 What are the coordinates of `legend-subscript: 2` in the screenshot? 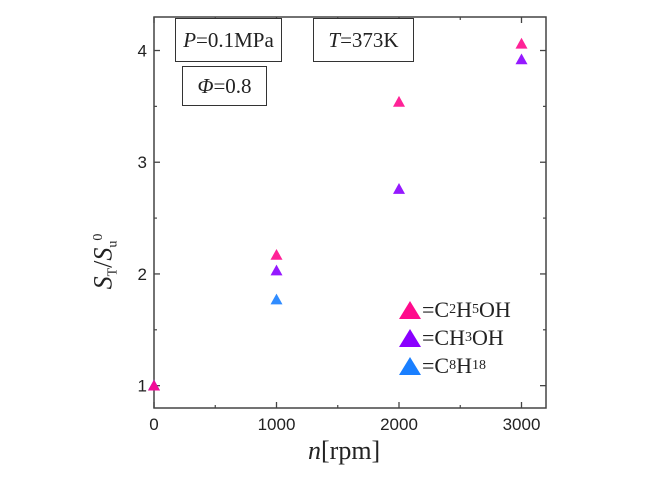 It's located at (453, 309).